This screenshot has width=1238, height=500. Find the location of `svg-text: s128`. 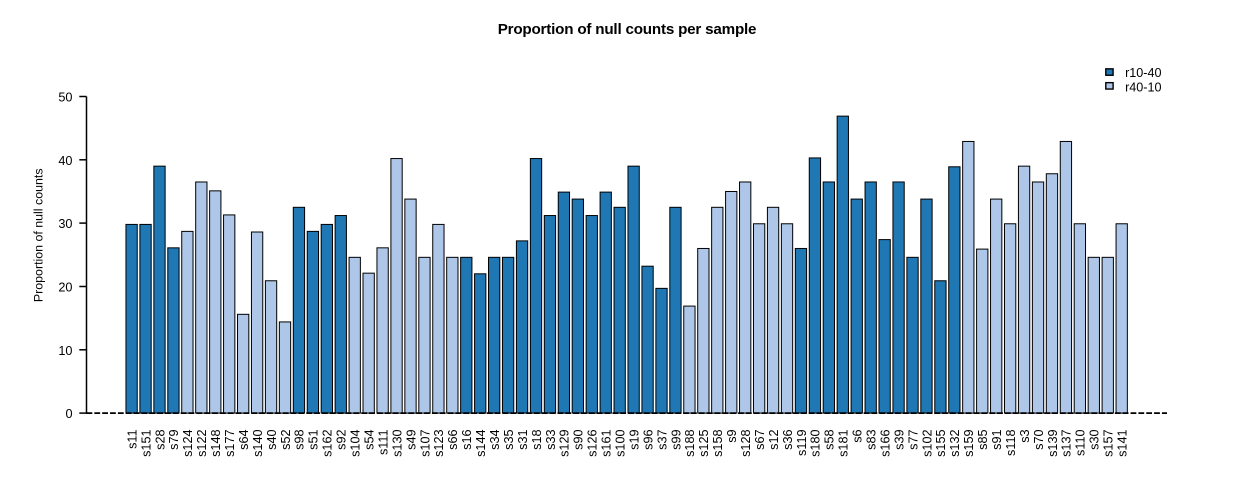

svg-text: s128 is located at coordinates (746, 443).